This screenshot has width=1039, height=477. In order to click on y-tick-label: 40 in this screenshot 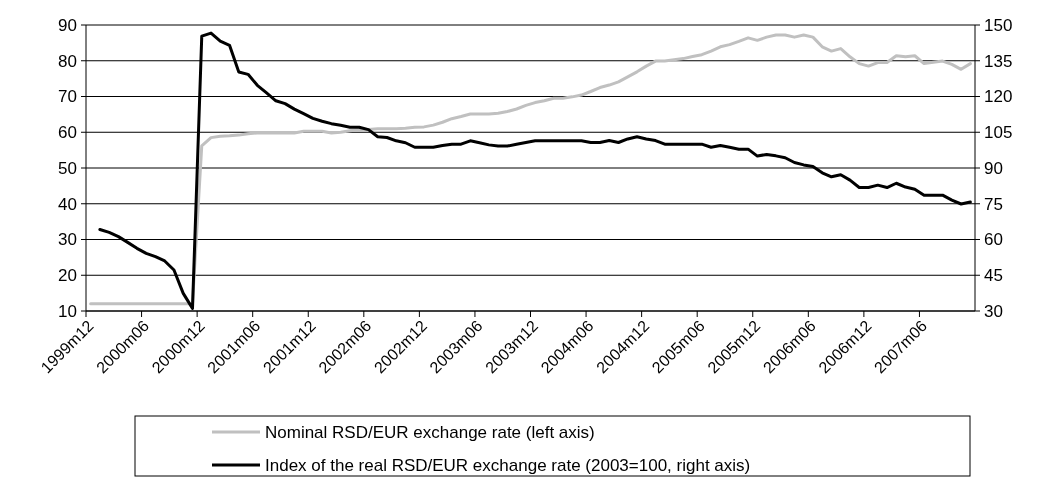, I will do `click(67, 204)`.